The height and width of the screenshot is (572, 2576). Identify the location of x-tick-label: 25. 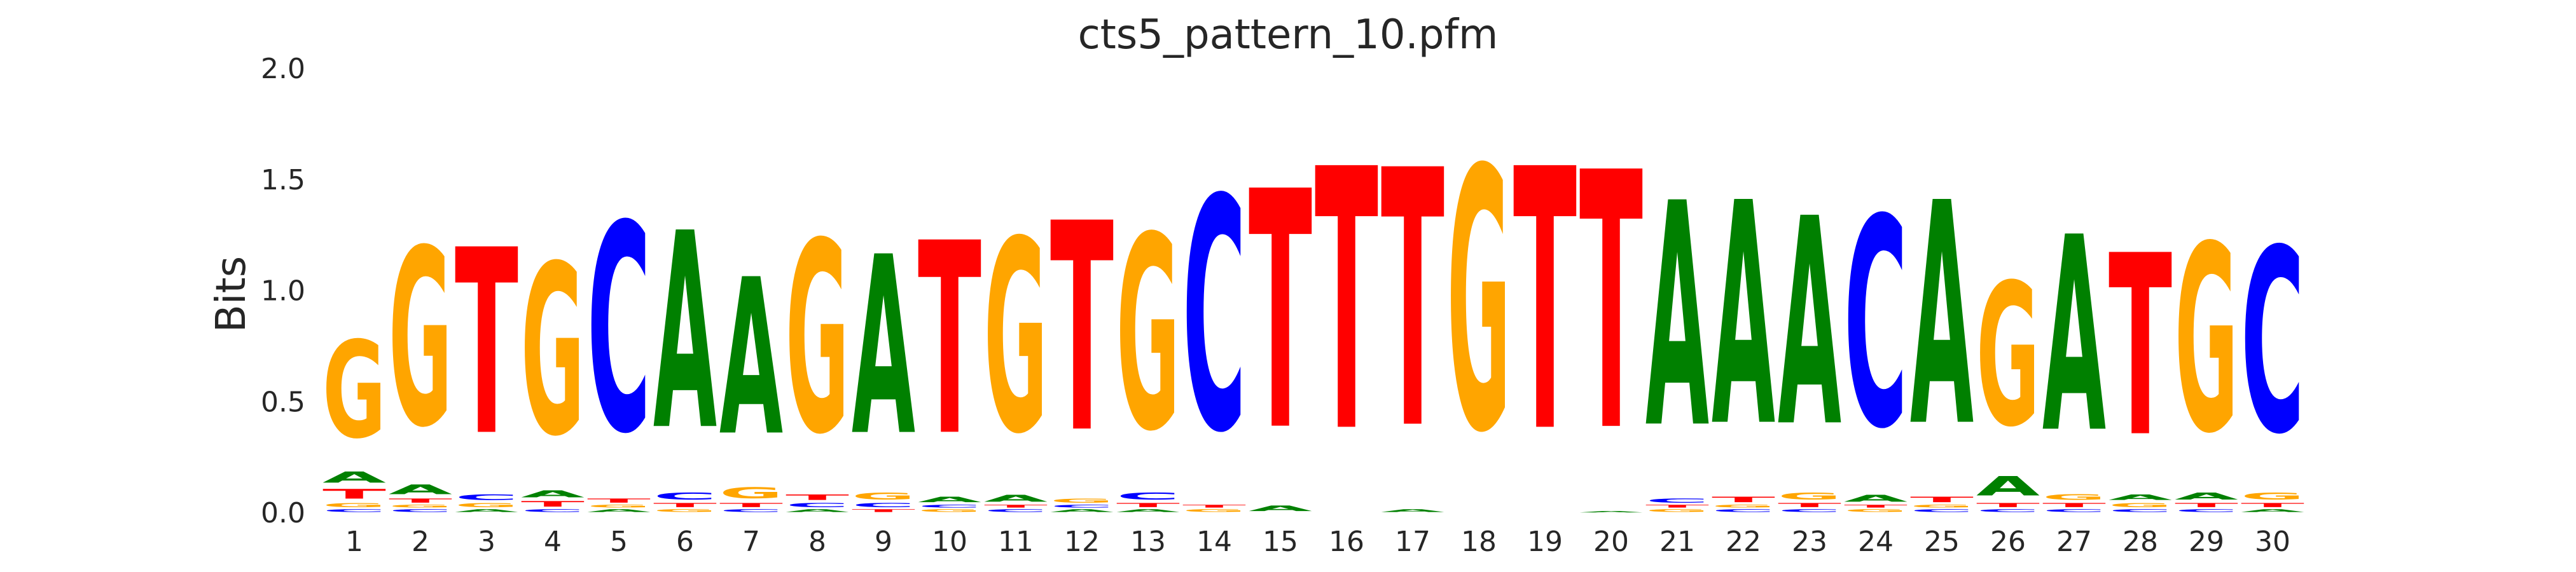
(1942, 542).